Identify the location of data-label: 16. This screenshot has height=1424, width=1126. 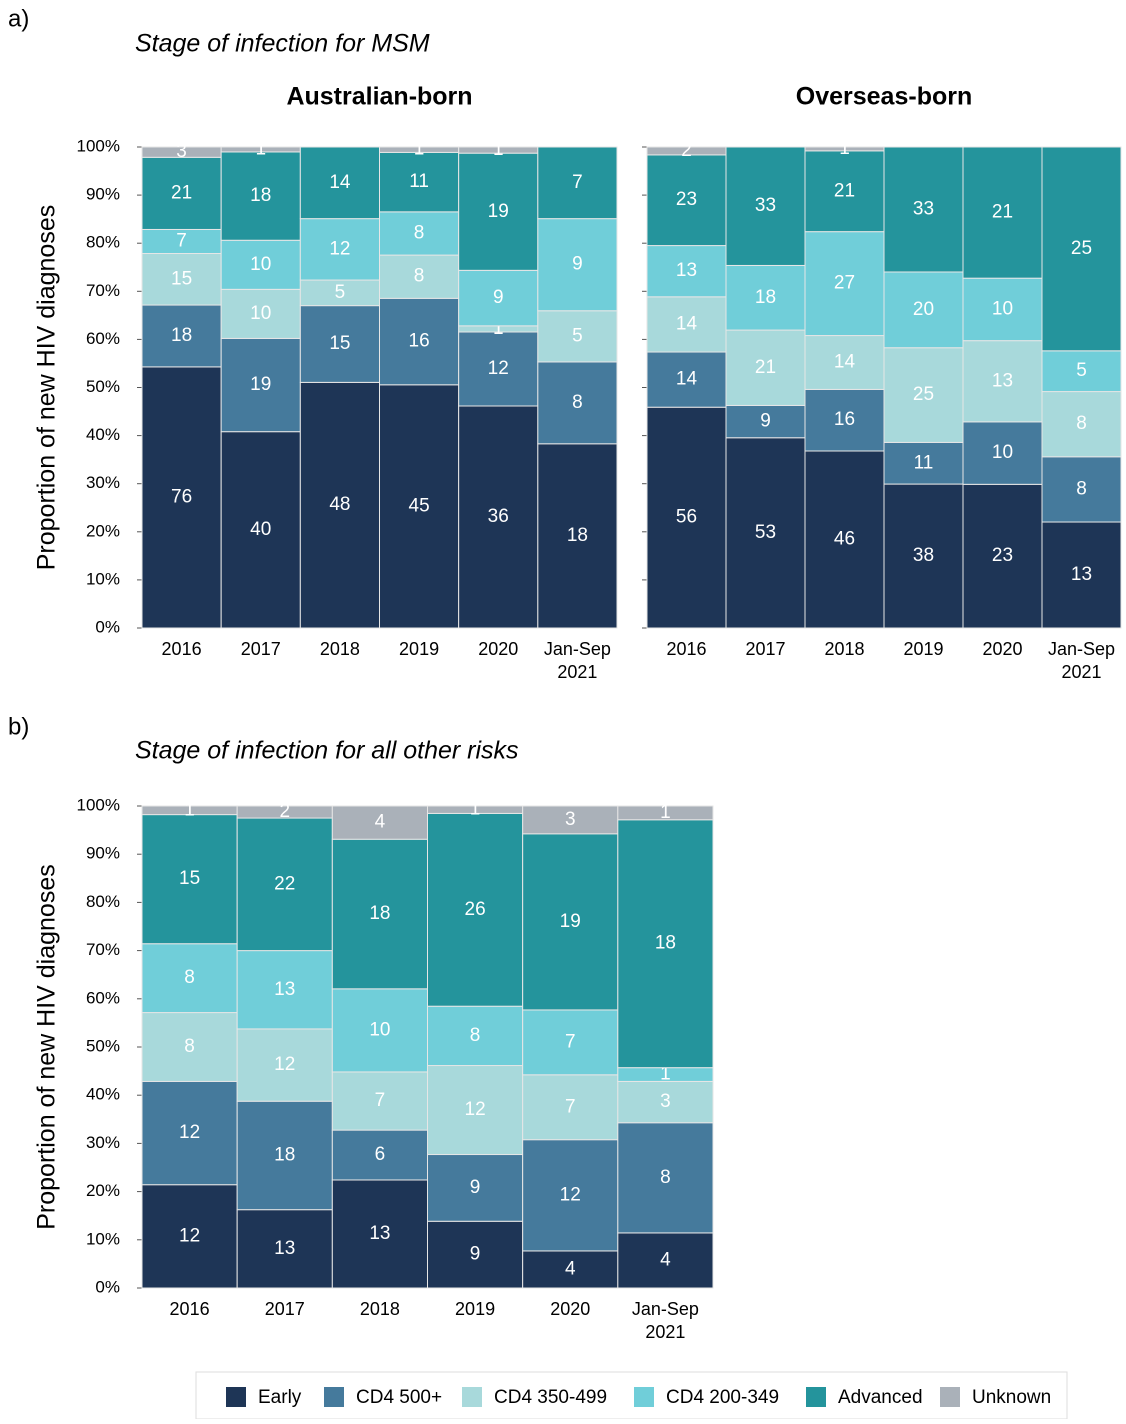
(419, 341).